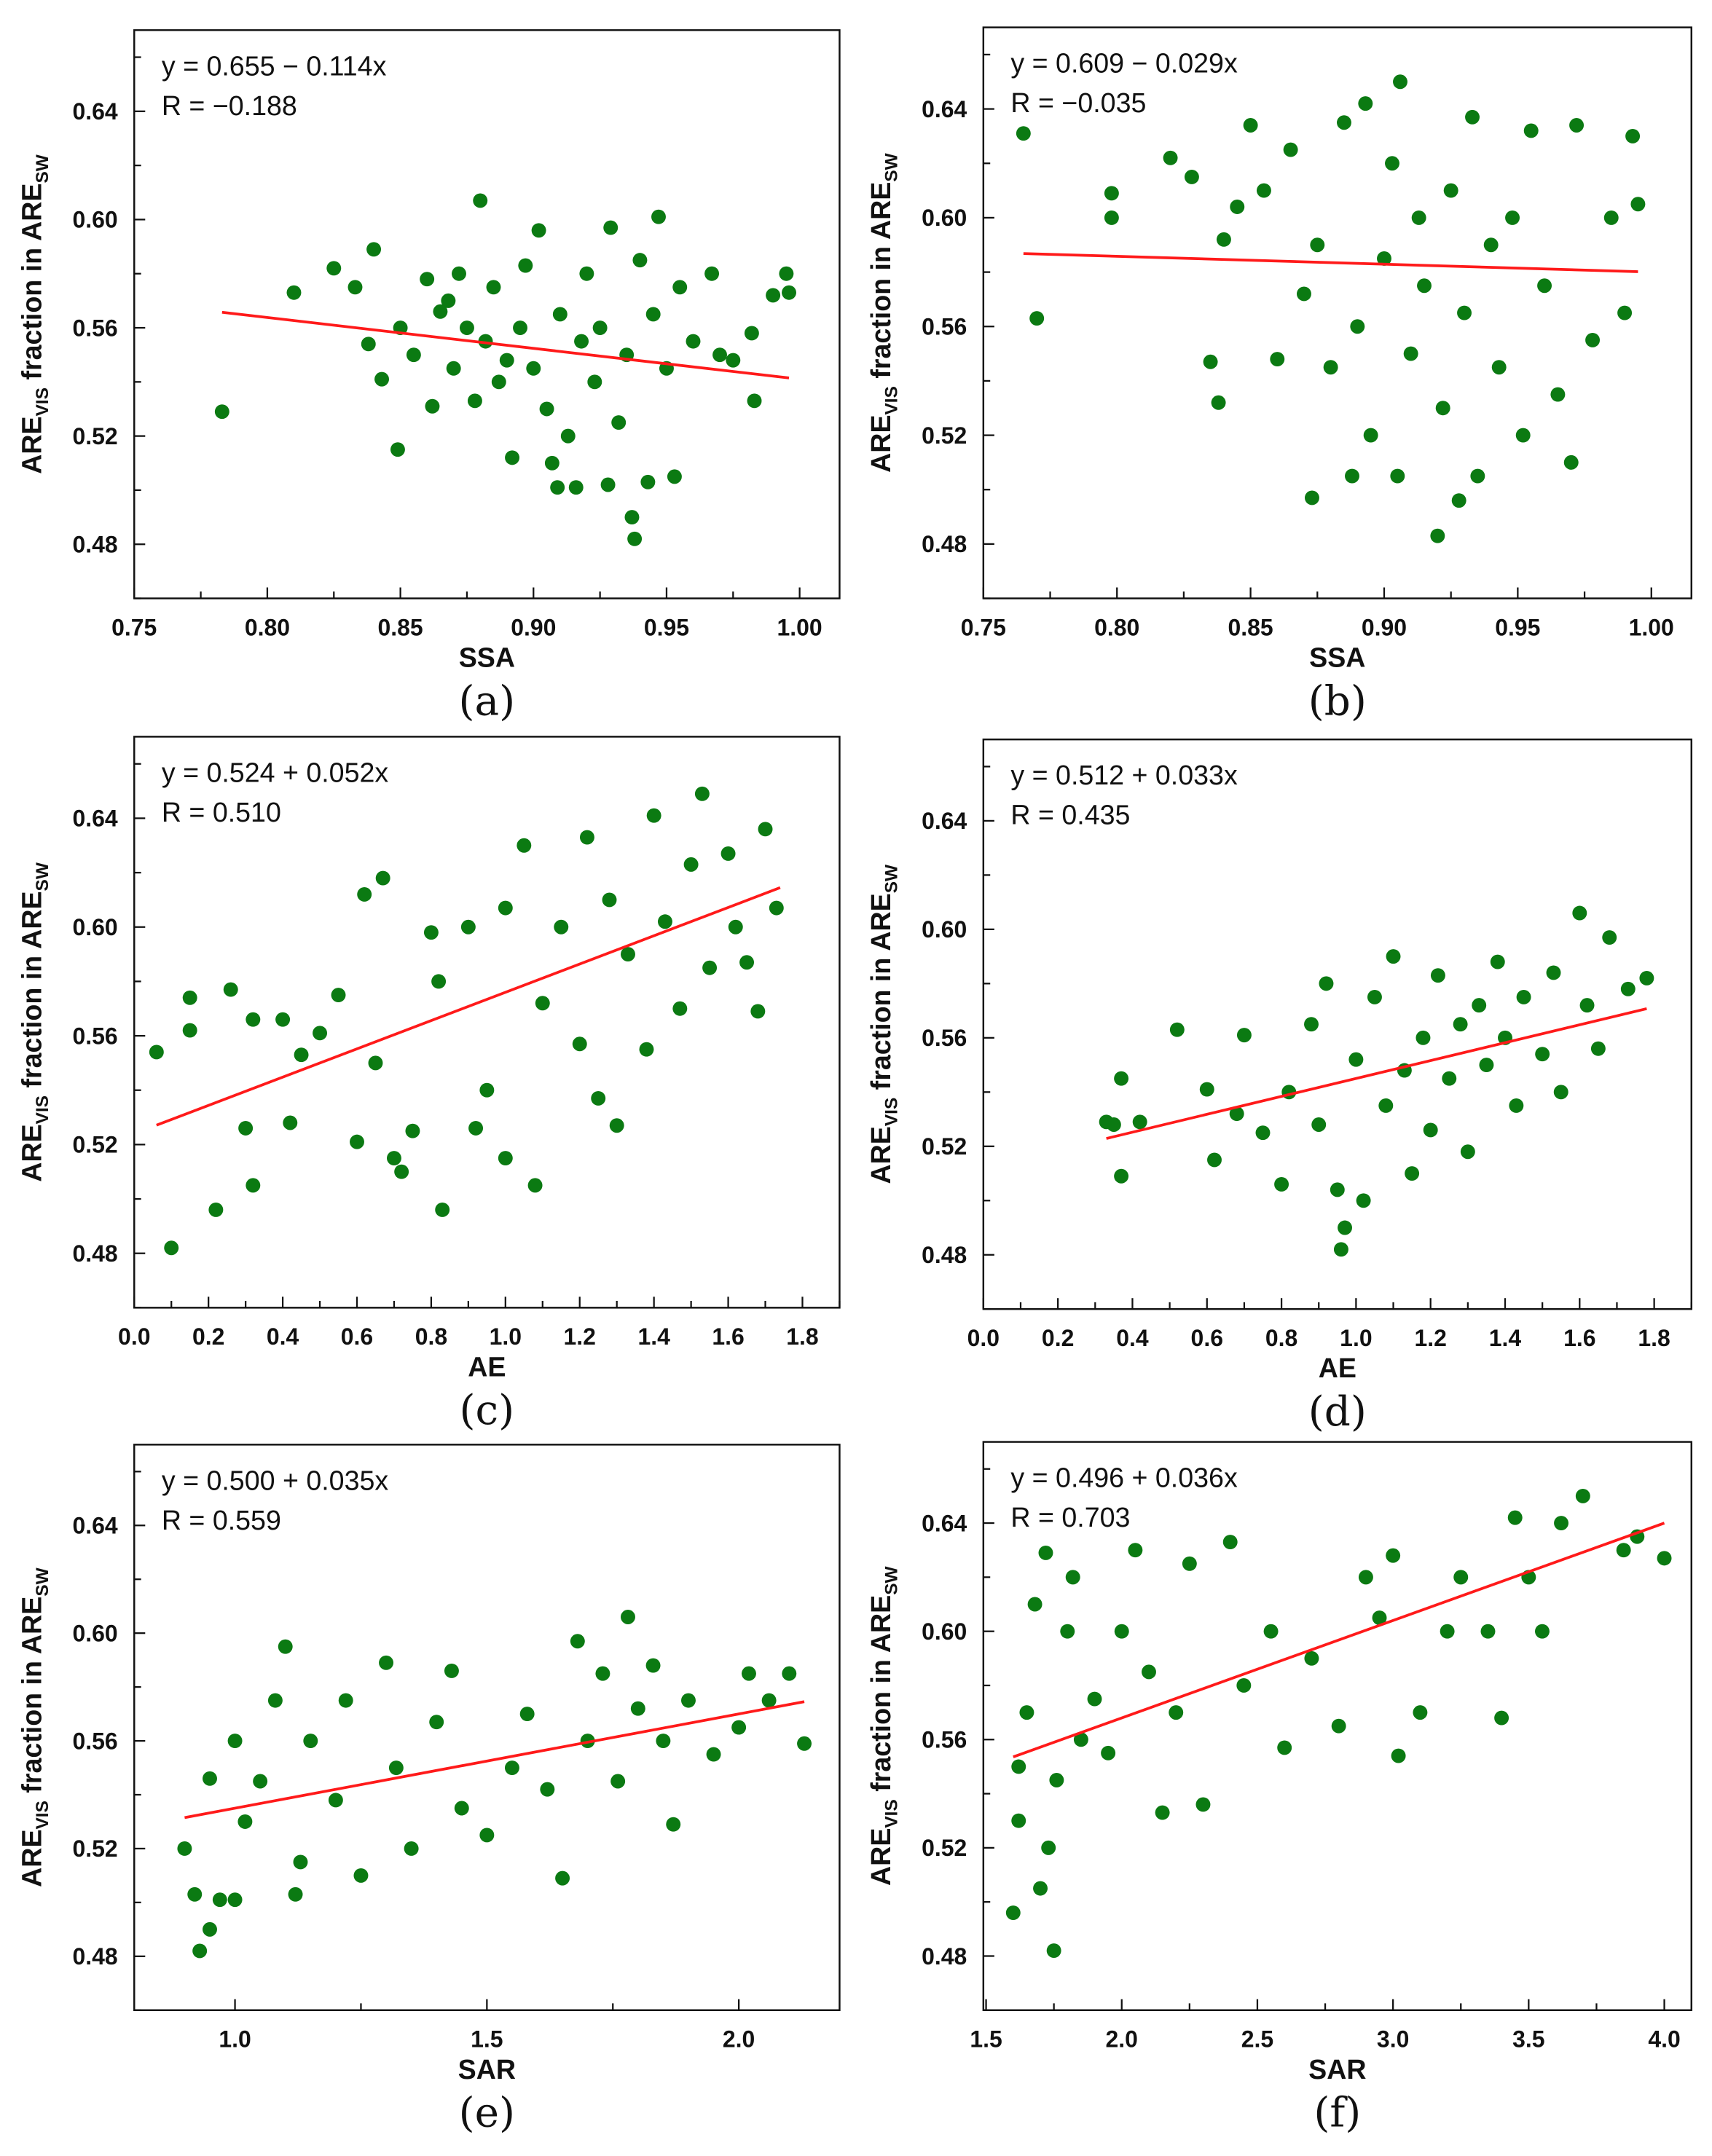  I want to click on correlation-coefficient: R = −0.035, so click(1078, 102).